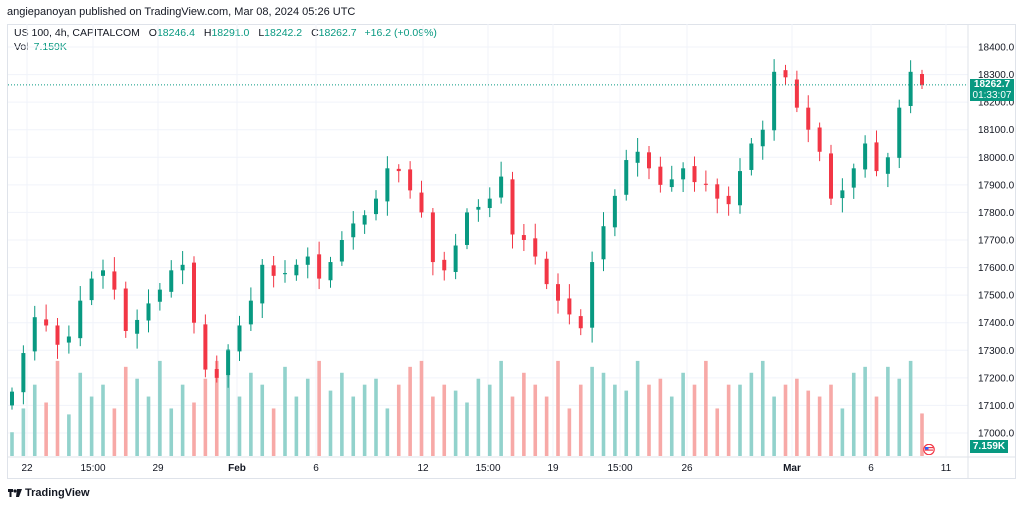  What do you see at coordinates (175, 33) in the screenshot?
I see `open-value: 18246.4` at bounding box center [175, 33].